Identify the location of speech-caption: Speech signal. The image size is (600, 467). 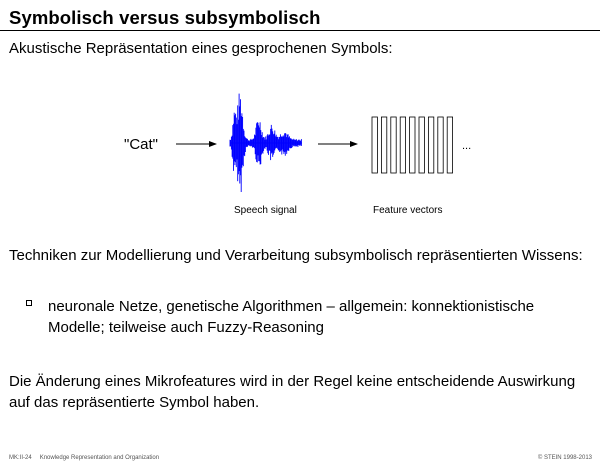
(265, 210).